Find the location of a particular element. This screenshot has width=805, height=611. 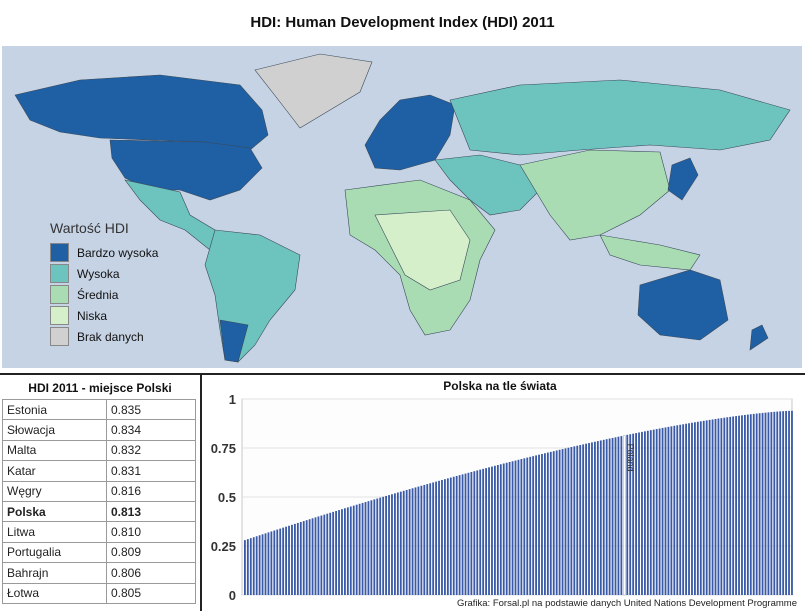

africa-central is located at coordinates (422, 250).